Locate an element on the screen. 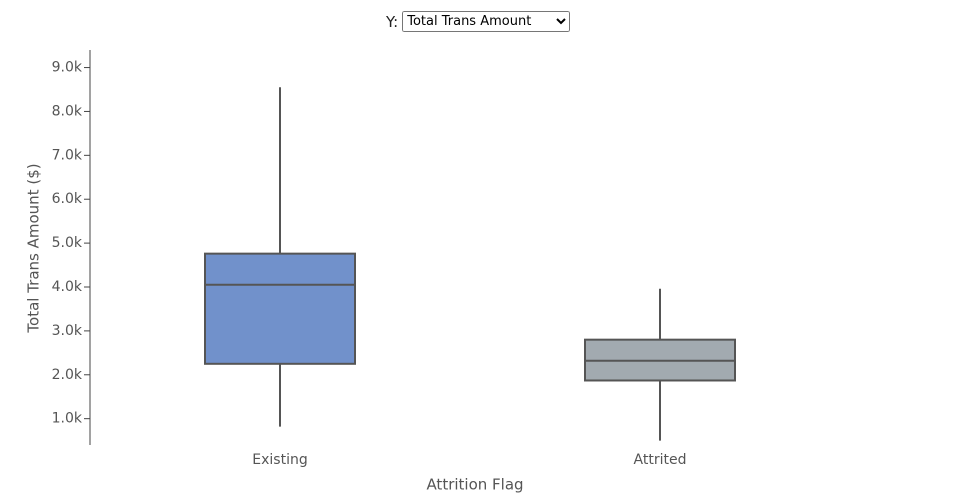 This screenshot has width=960, height=500. y-tick-label: 7.0k is located at coordinates (67, 155).